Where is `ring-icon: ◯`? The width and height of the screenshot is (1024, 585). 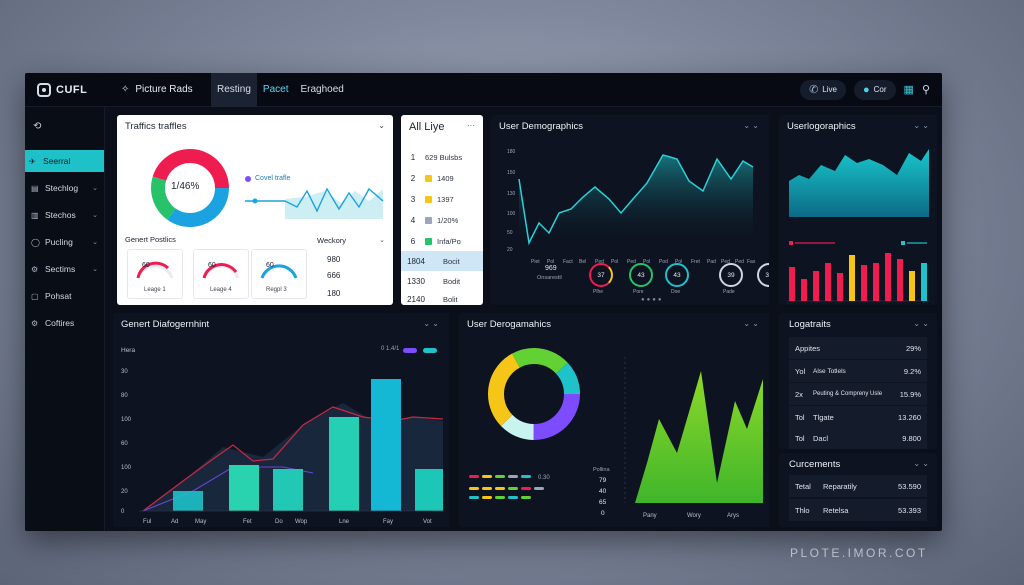
ring-icon: ◯ is located at coordinates (35, 242).